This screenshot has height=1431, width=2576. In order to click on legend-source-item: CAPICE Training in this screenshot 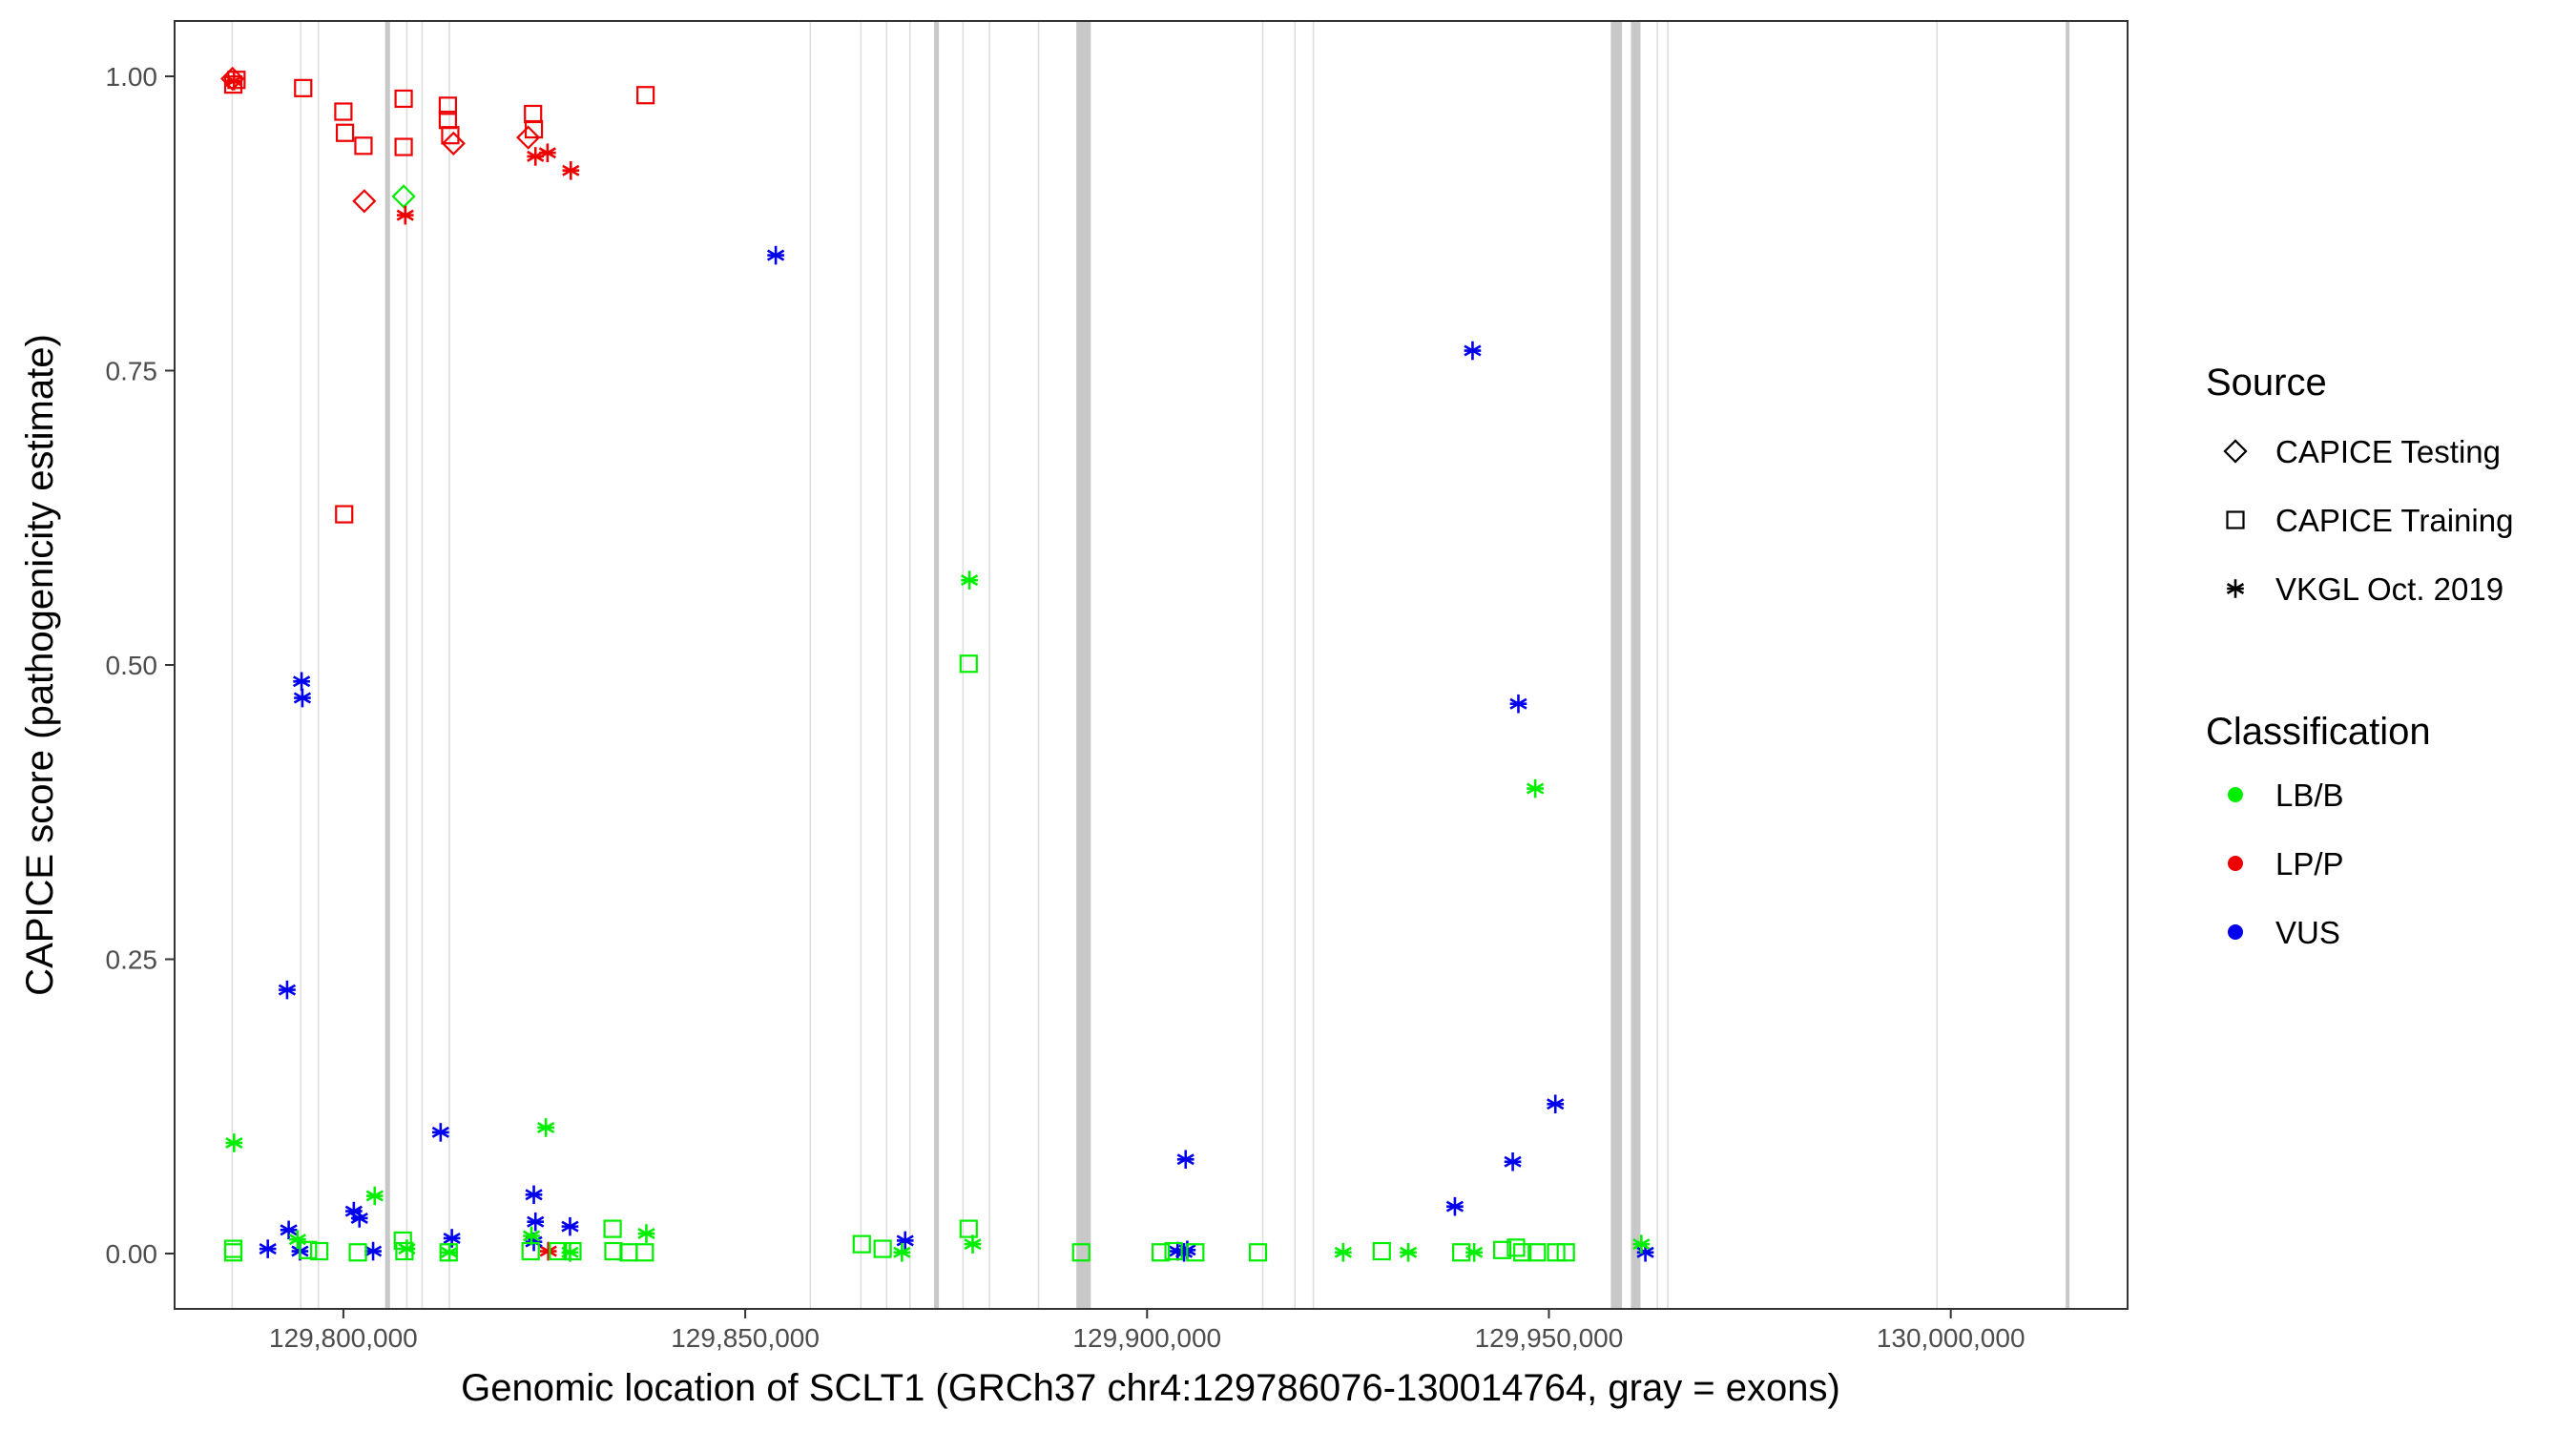, I will do `click(2369, 520)`.